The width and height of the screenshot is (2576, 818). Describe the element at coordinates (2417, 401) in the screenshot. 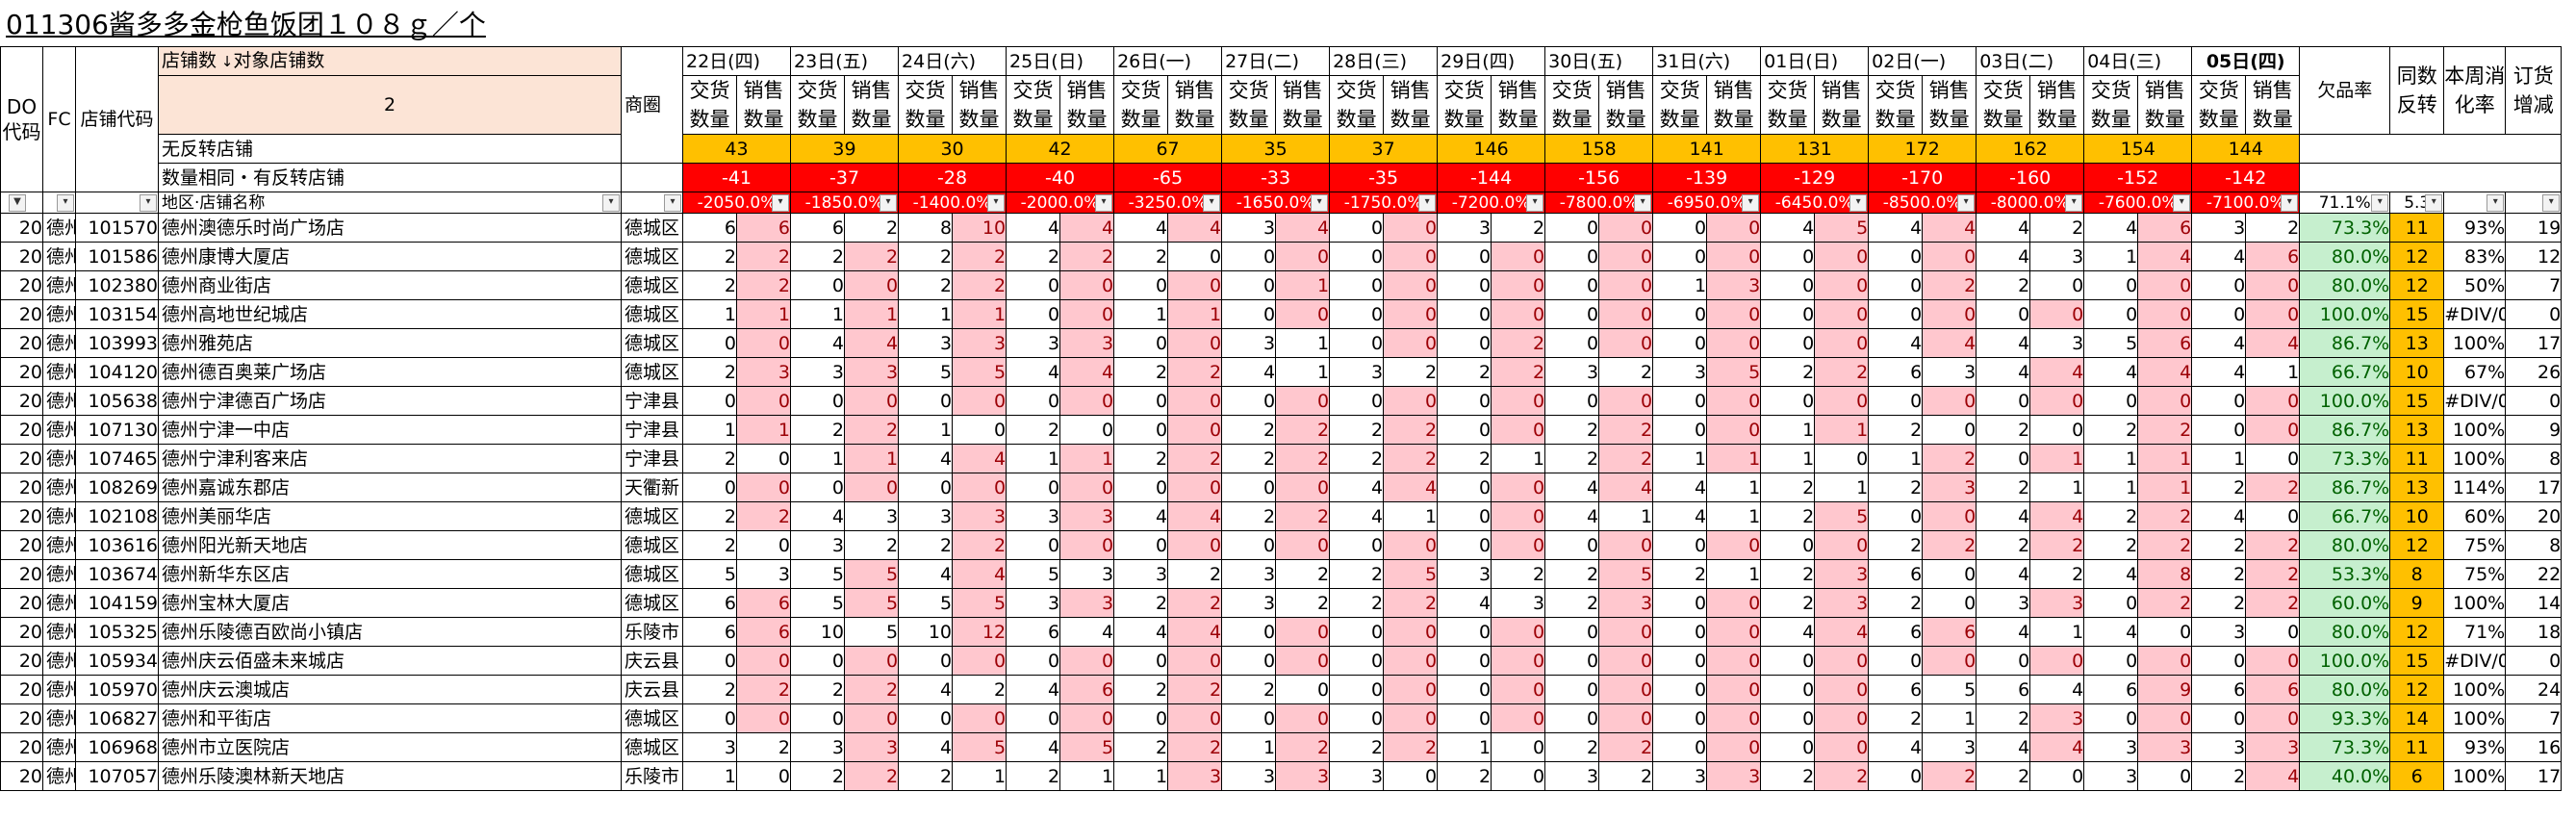

I see `same-reverse-cell: 15` at that location.